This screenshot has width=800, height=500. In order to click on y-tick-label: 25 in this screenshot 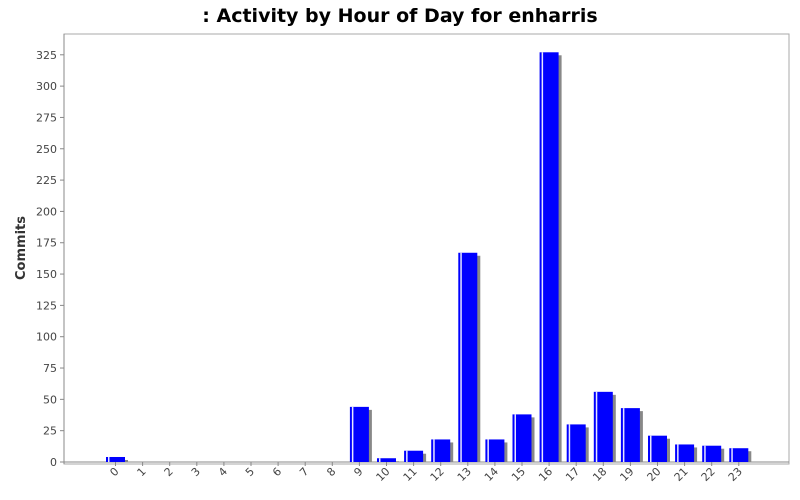, I will do `click(50, 431)`.